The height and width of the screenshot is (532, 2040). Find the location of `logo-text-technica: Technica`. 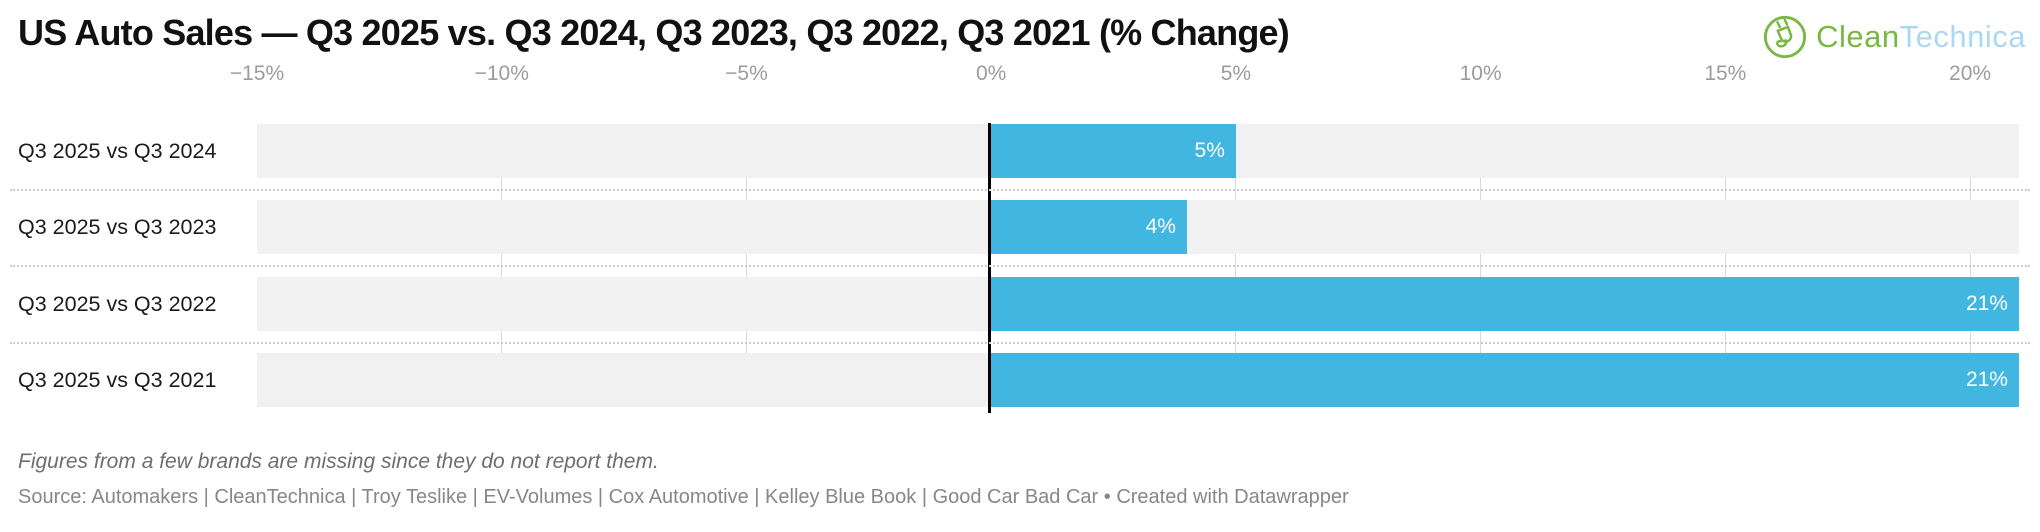

logo-text-technica: Technica is located at coordinates (1962, 36).